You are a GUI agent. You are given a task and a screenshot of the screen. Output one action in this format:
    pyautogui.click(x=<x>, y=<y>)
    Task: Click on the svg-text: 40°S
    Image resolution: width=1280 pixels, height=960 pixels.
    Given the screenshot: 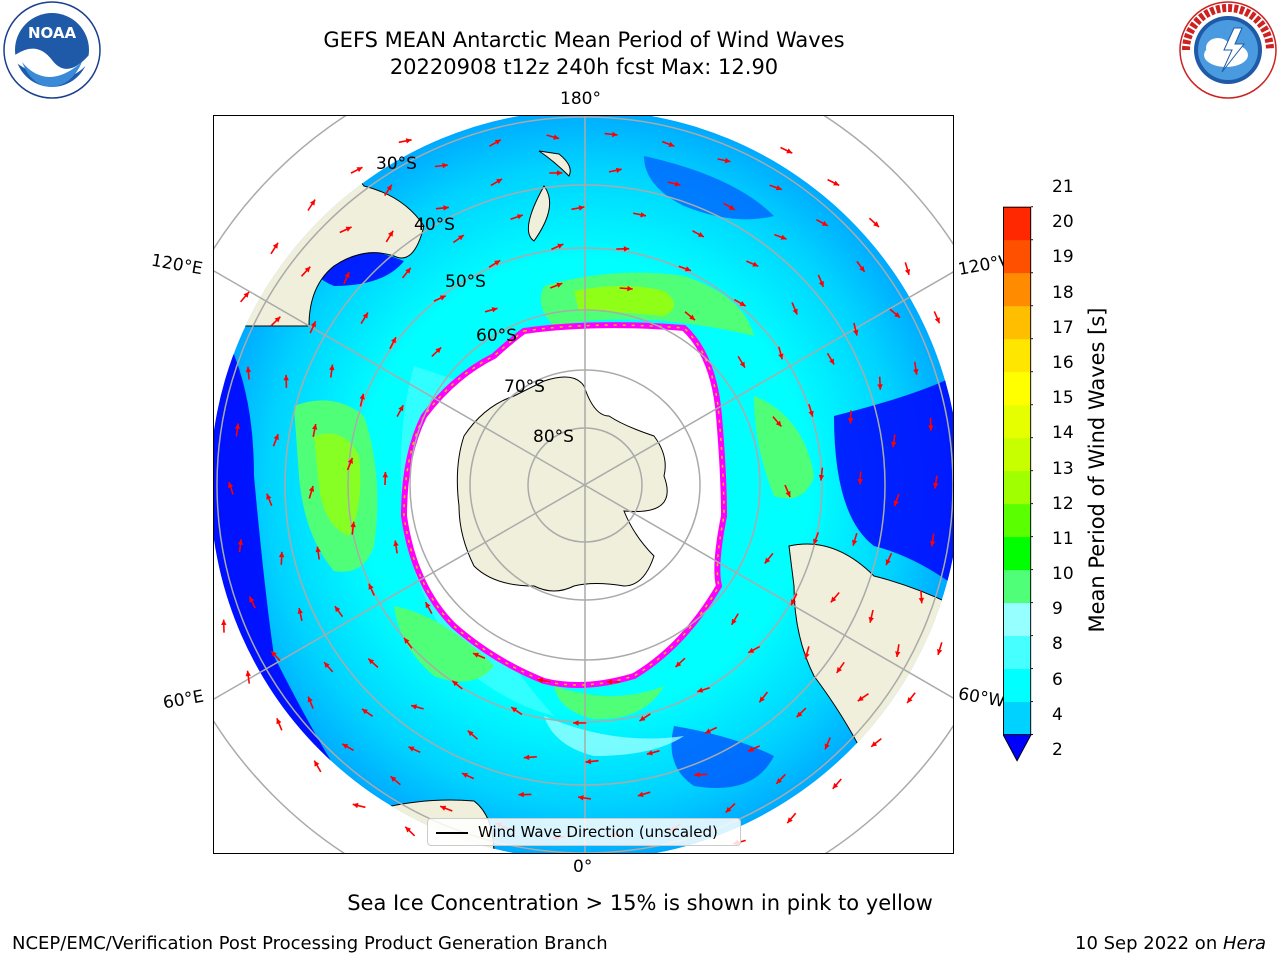 What is the action you would take?
    pyautogui.click(x=434, y=225)
    